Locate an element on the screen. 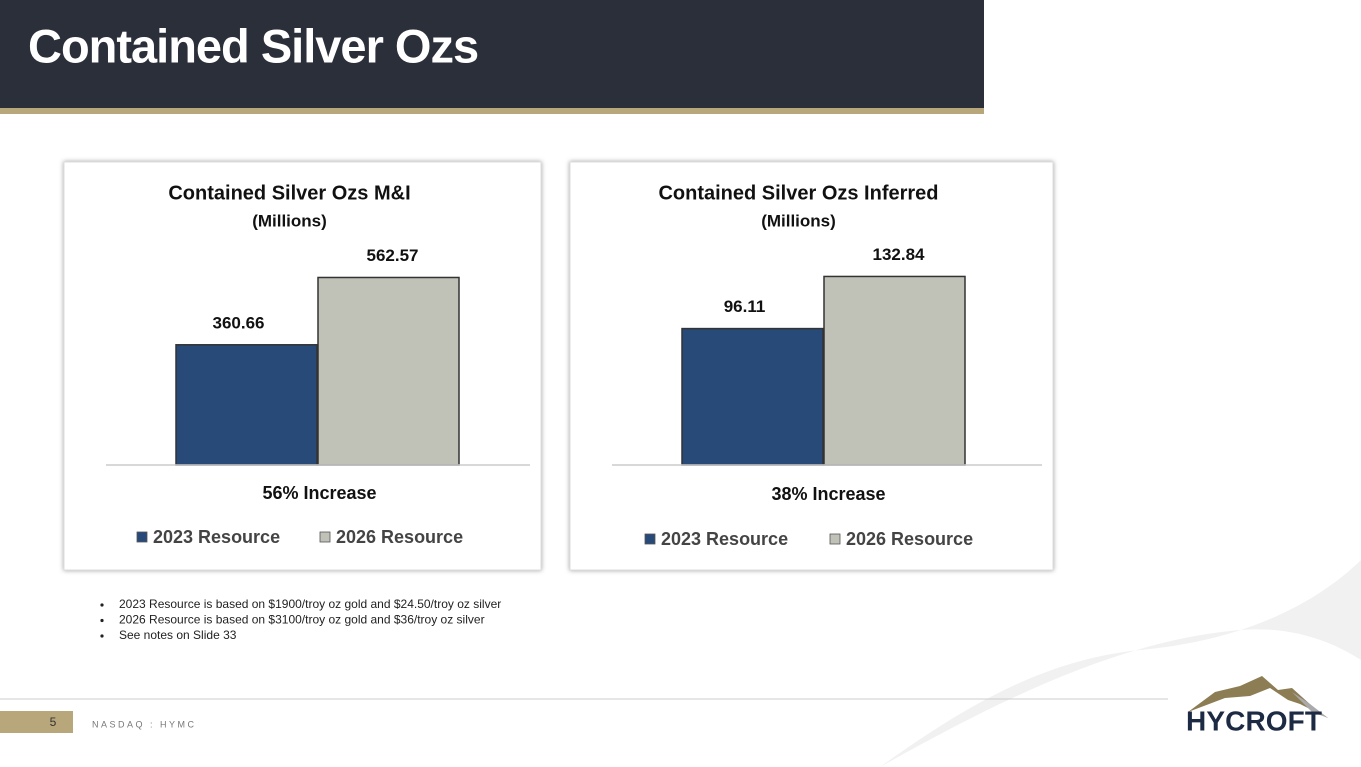 Image resolution: width=1361 pixels, height=767 pixels. logo-peak is located at coordinates (1310, 705).